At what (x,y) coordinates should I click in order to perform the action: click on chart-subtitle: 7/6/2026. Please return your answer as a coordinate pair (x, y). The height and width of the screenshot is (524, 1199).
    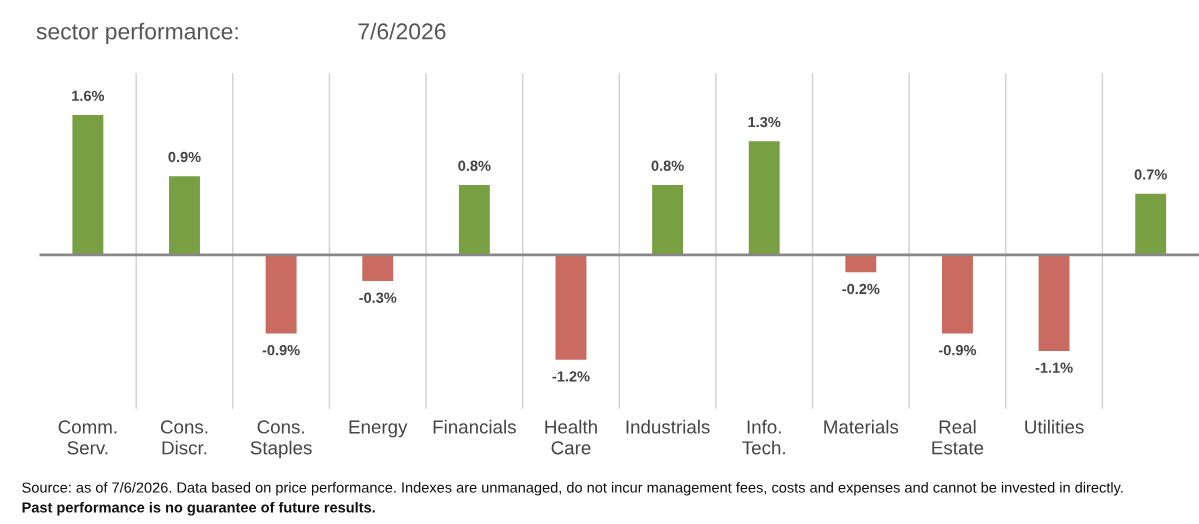
    Looking at the image, I should click on (402, 31).